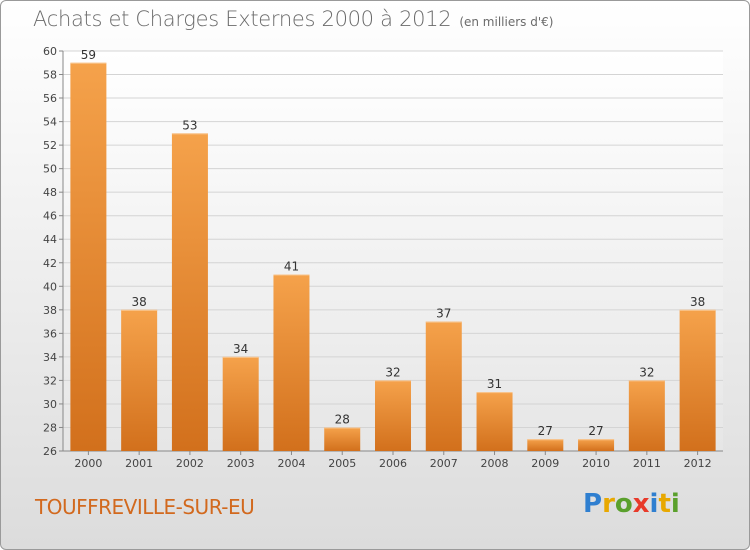 This screenshot has width=750, height=550. I want to click on brand-letter: r, so click(608, 504).